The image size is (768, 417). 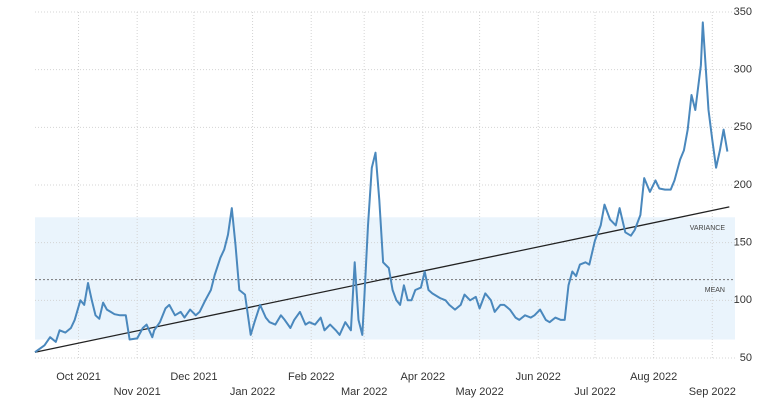 What do you see at coordinates (743, 243) in the screenshot?
I see `y-tick-label: 150` at bounding box center [743, 243].